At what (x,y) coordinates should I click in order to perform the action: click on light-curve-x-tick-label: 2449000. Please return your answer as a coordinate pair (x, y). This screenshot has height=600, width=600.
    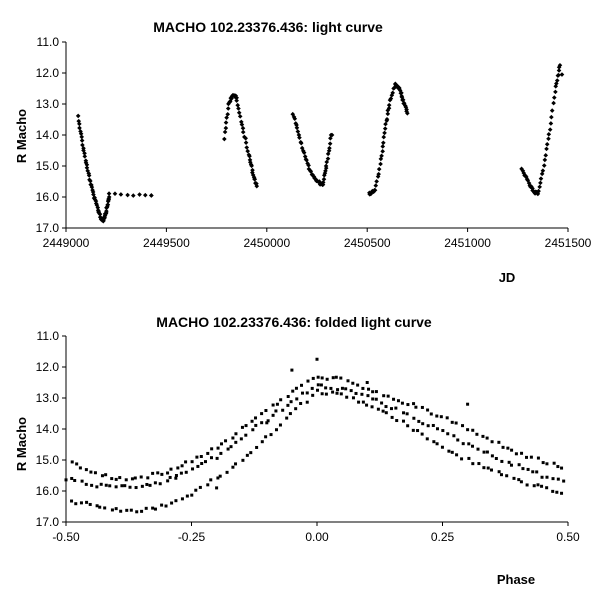
    Looking at the image, I should click on (66, 243).